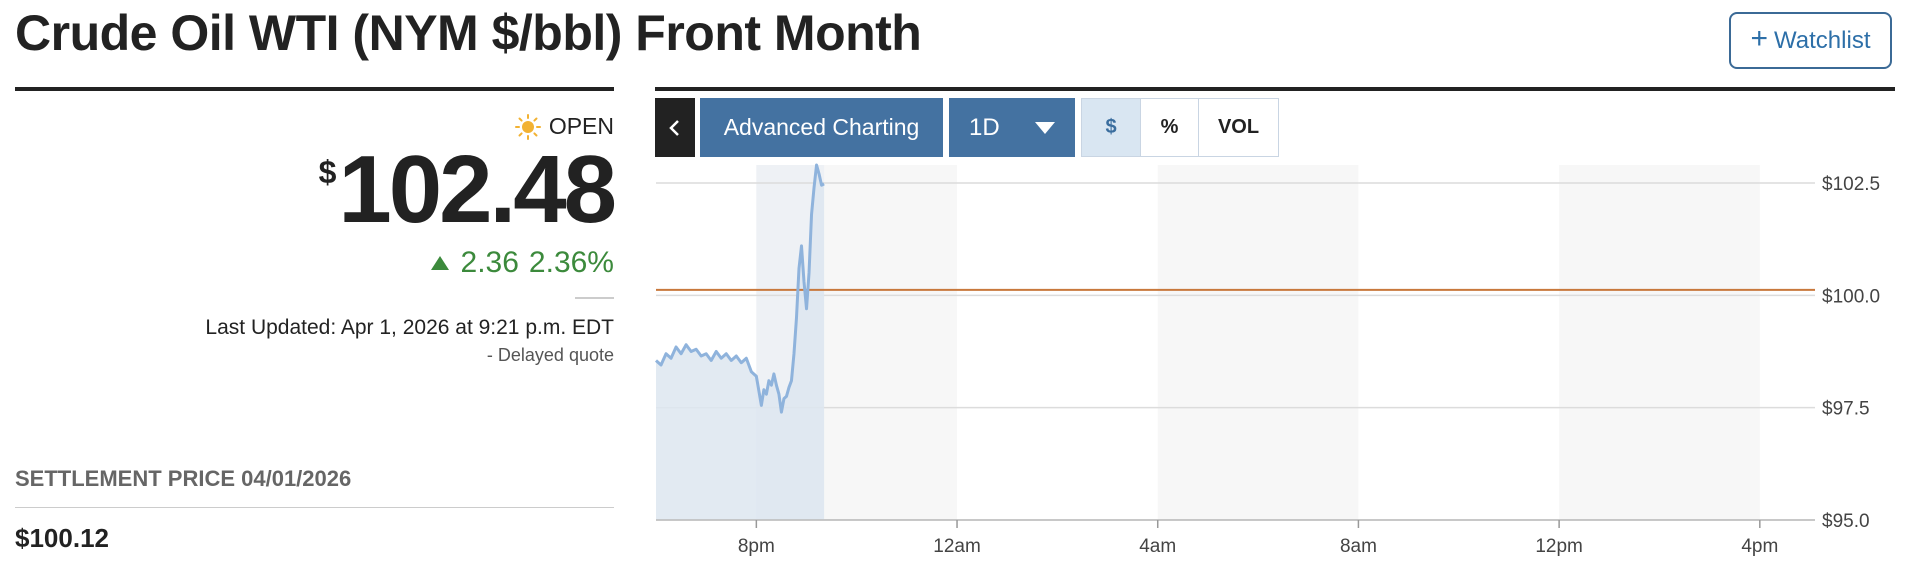 This screenshot has height=564, width=1920. I want to click on x-tick-label: 4am, so click(1157, 546).